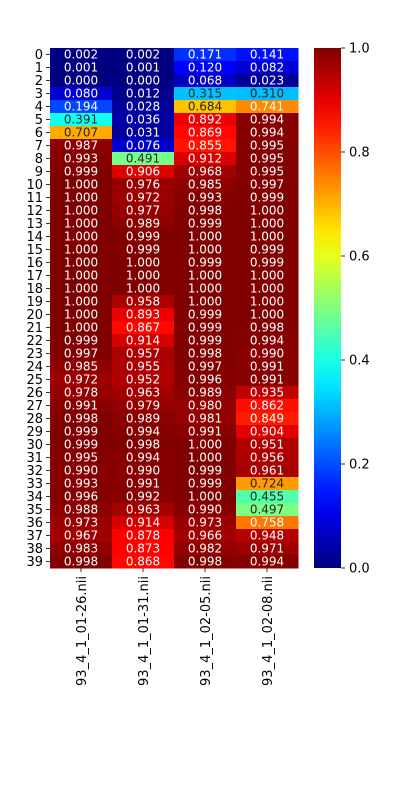 Image resolution: width=400 pixels, height=800 pixels. What do you see at coordinates (143, 562) in the screenshot?
I see `cell-value-label: 0.868` at bounding box center [143, 562].